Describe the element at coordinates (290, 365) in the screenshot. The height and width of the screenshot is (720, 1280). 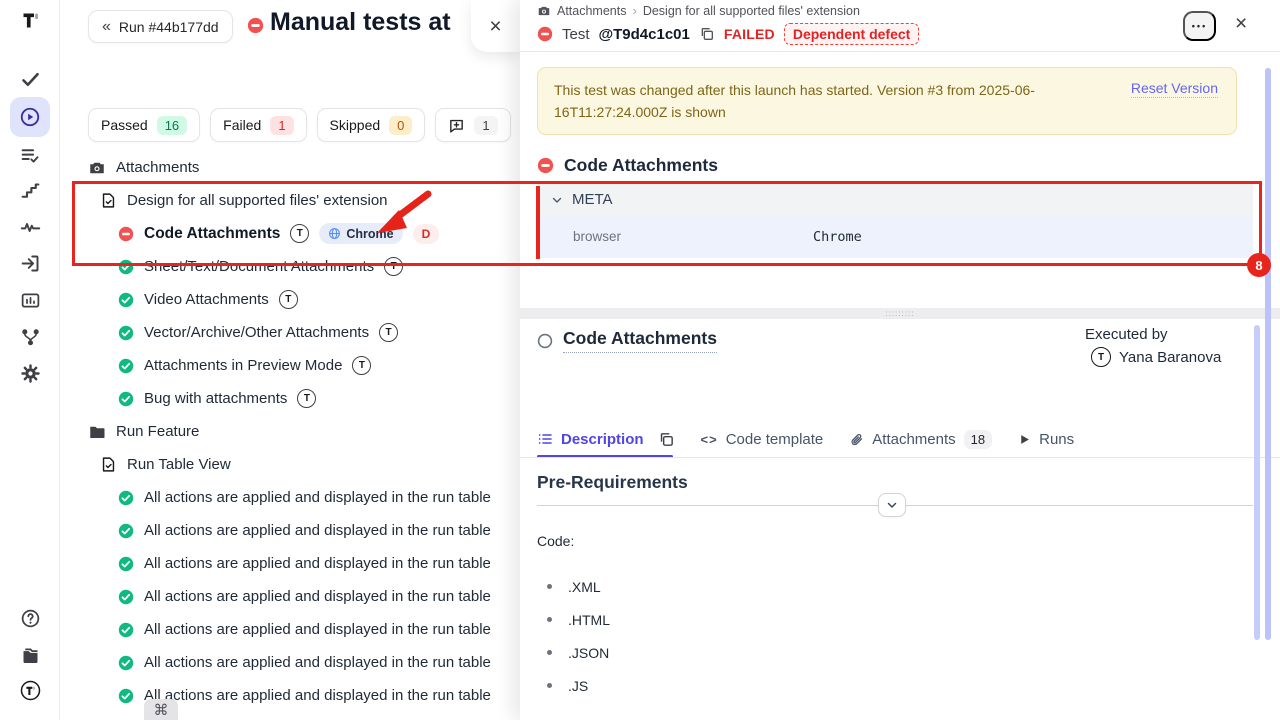
I see `tree-test-passed: Attachments in Preview Mode T` at that location.